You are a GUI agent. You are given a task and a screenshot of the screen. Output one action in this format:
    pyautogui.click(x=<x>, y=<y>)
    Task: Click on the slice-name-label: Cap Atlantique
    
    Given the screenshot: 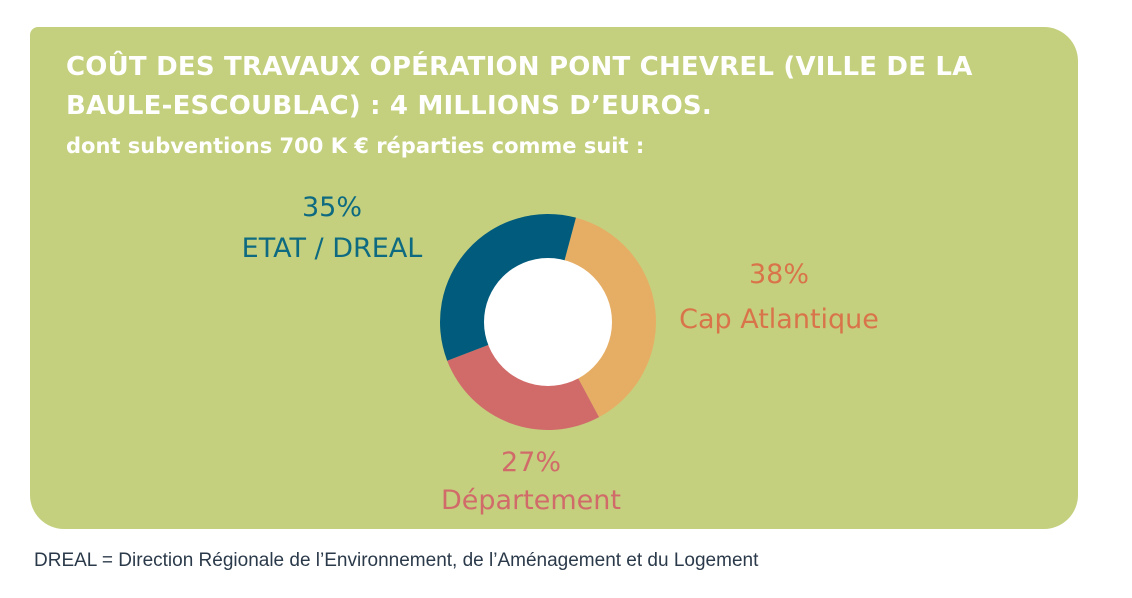 What is the action you would take?
    pyautogui.click(x=779, y=319)
    